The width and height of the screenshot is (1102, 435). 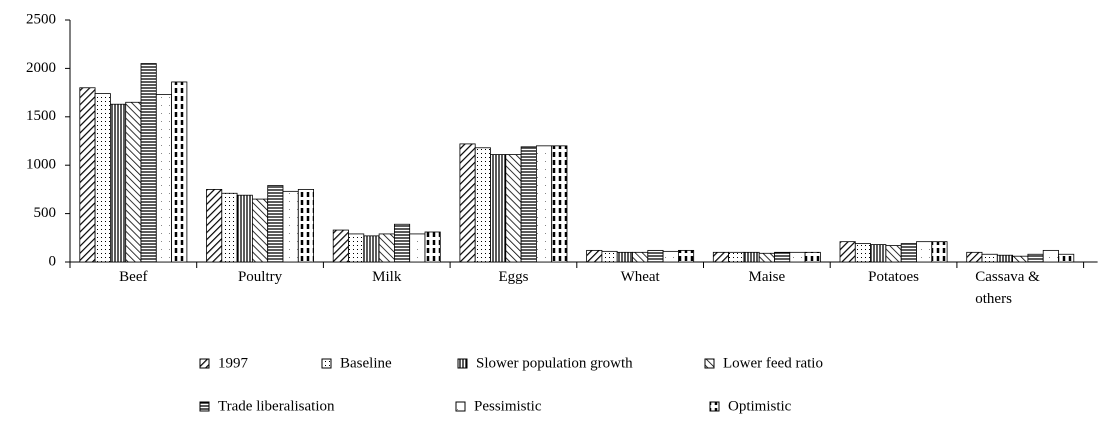 What do you see at coordinates (366, 363) in the screenshot?
I see `legend-label: Baseline` at bounding box center [366, 363].